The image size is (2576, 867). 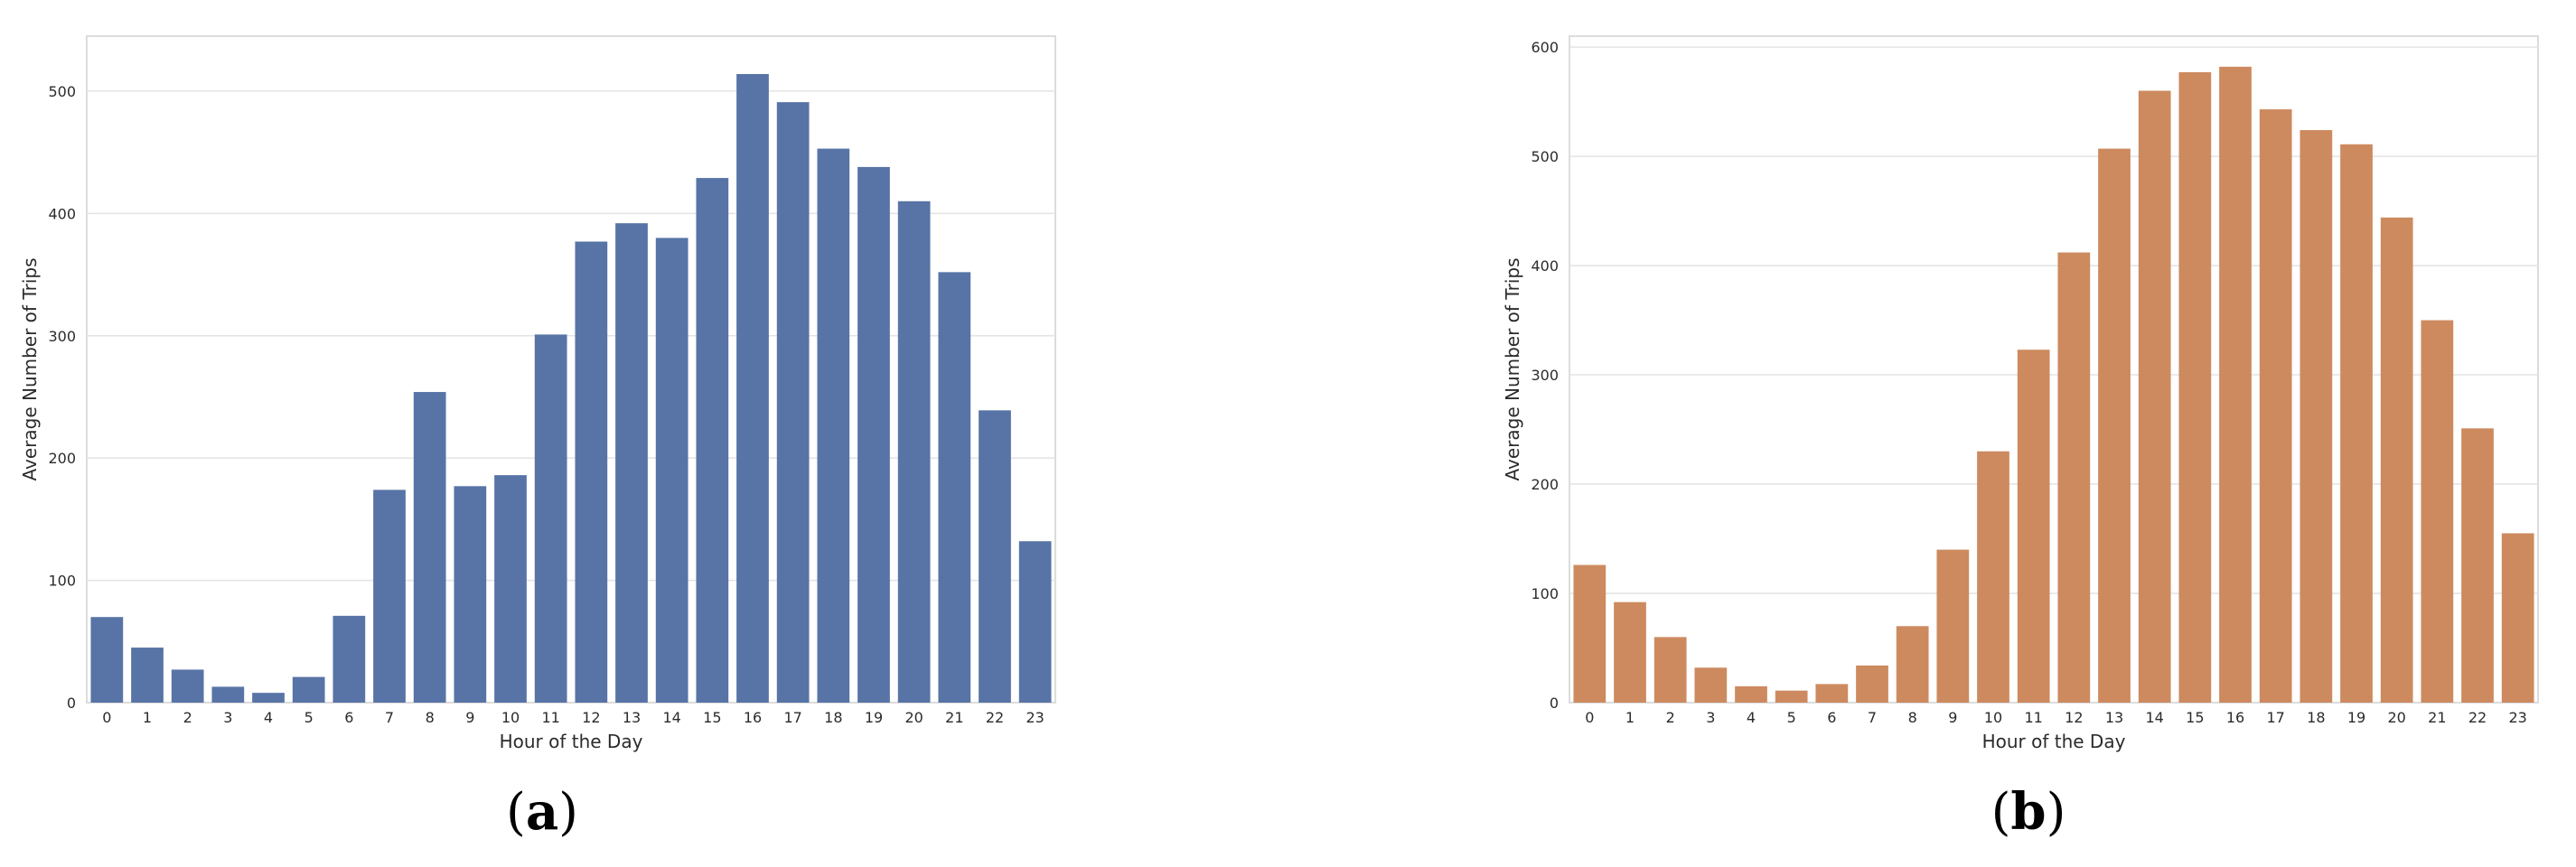 What do you see at coordinates (2477, 717) in the screenshot?
I see `x-tick-b-22: 22` at bounding box center [2477, 717].